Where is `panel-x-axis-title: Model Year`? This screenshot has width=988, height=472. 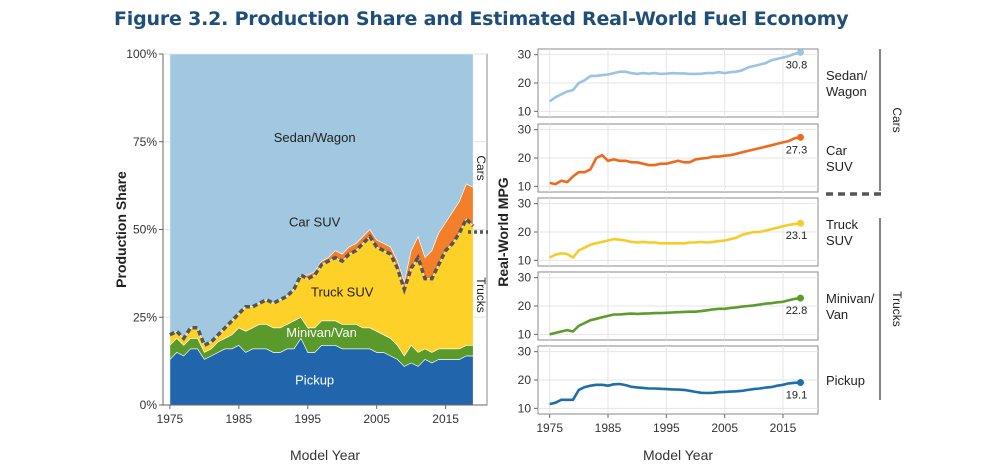 panel-x-axis-title: Model Year is located at coordinates (678, 455).